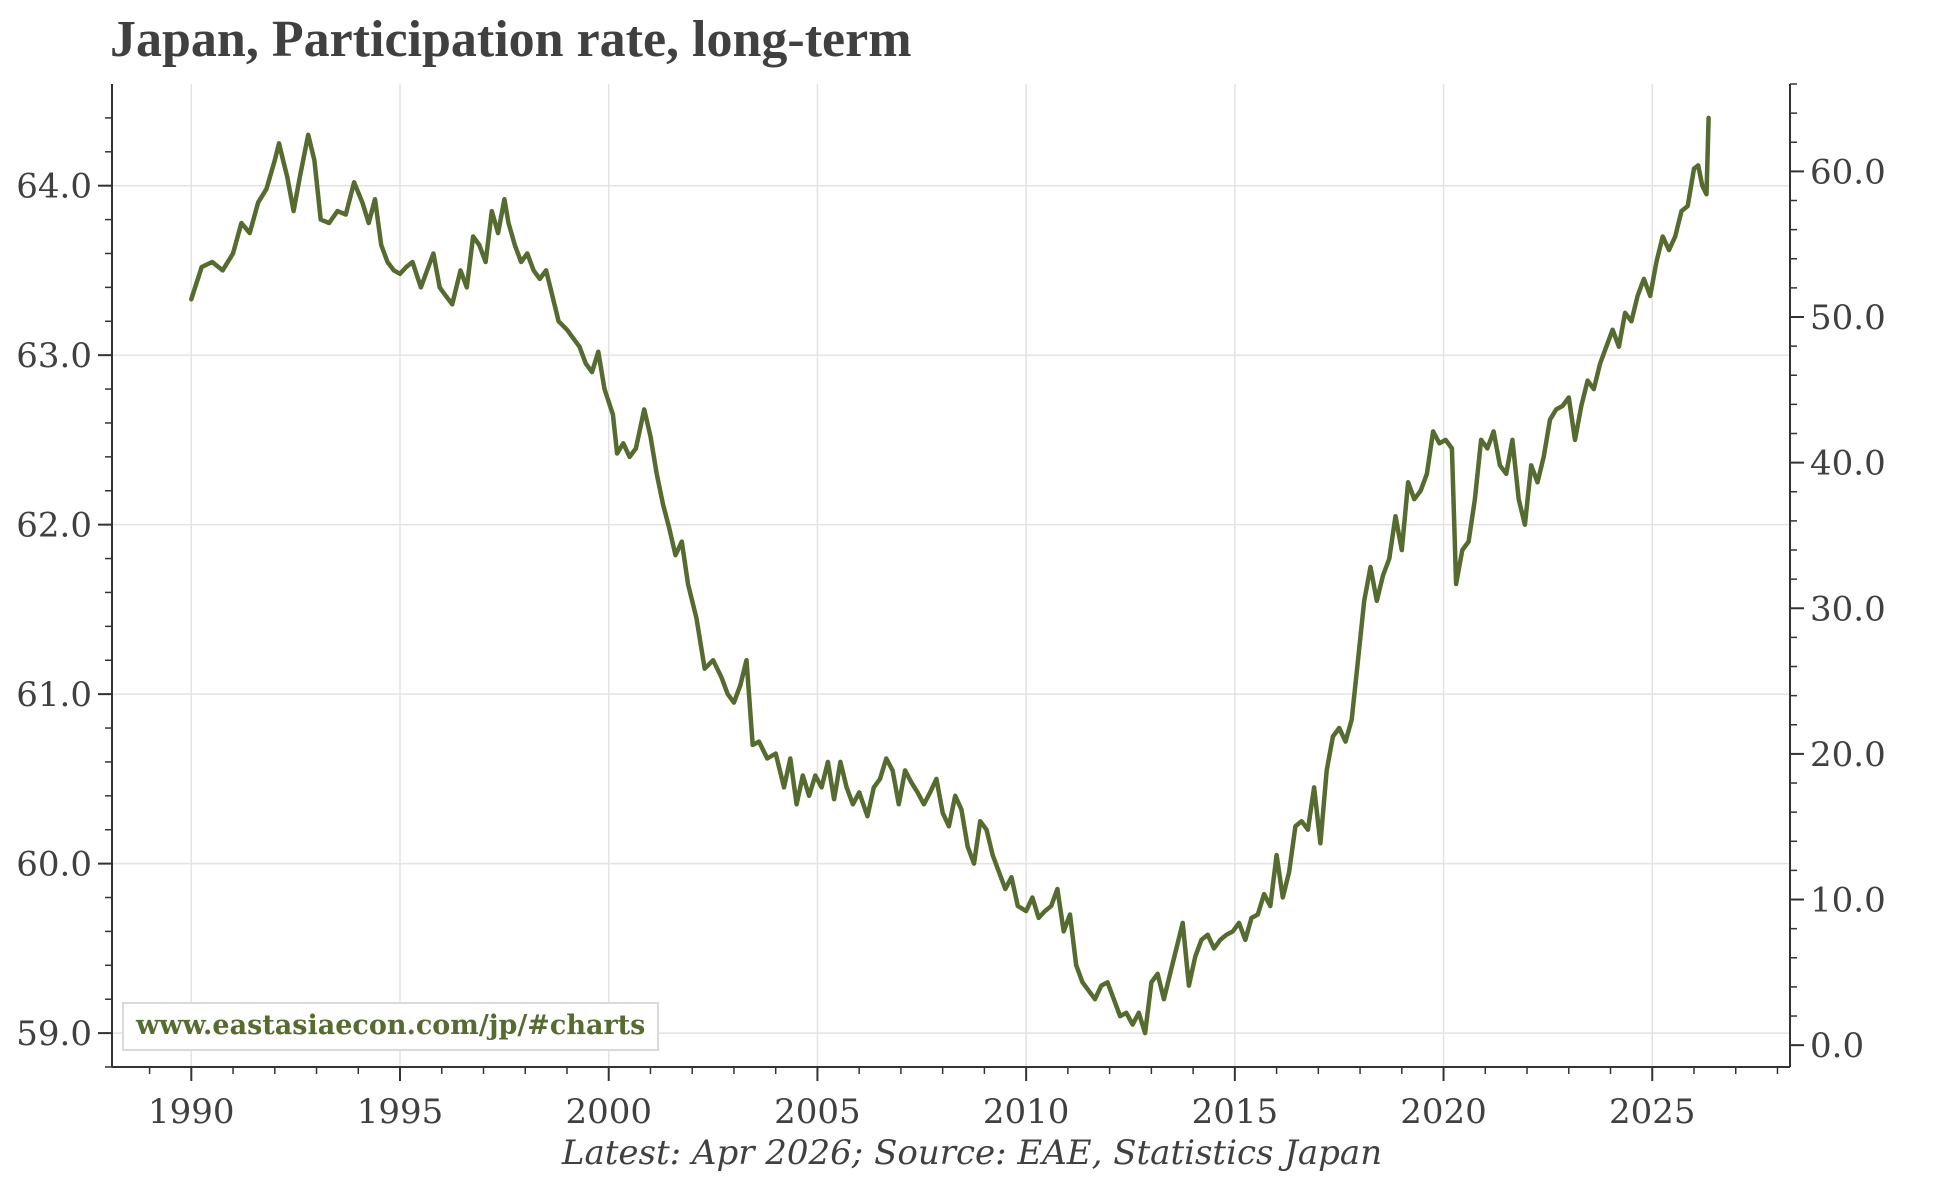 This screenshot has width=1944, height=1178. What do you see at coordinates (1848, 901) in the screenshot?
I see `y-right-tick-label: 10.0` at bounding box center [1848, 901].